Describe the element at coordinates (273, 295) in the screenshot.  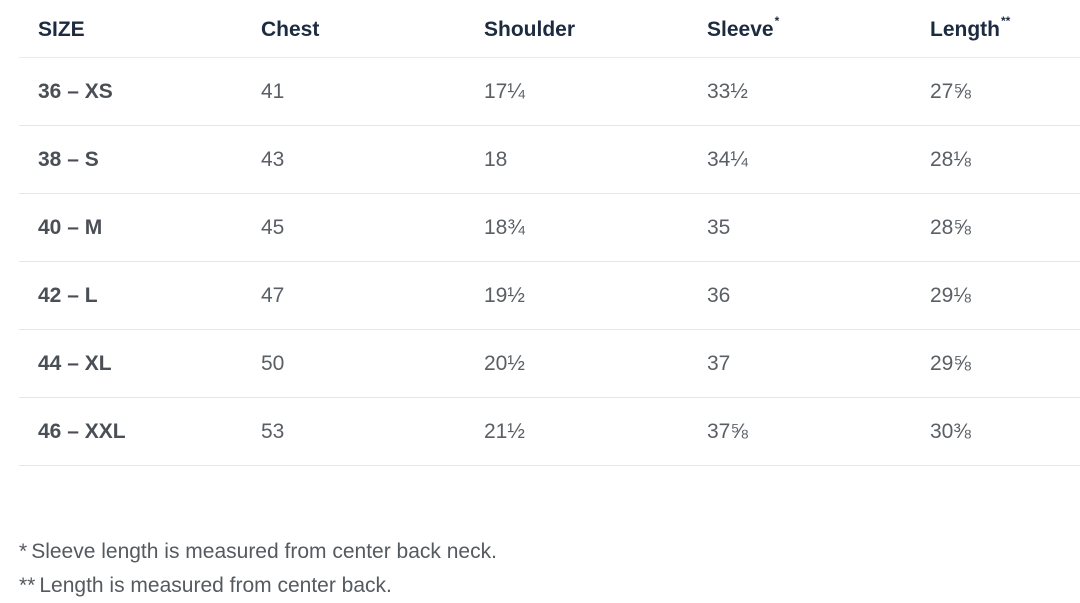
I see `chest-cell: 47` at that location.